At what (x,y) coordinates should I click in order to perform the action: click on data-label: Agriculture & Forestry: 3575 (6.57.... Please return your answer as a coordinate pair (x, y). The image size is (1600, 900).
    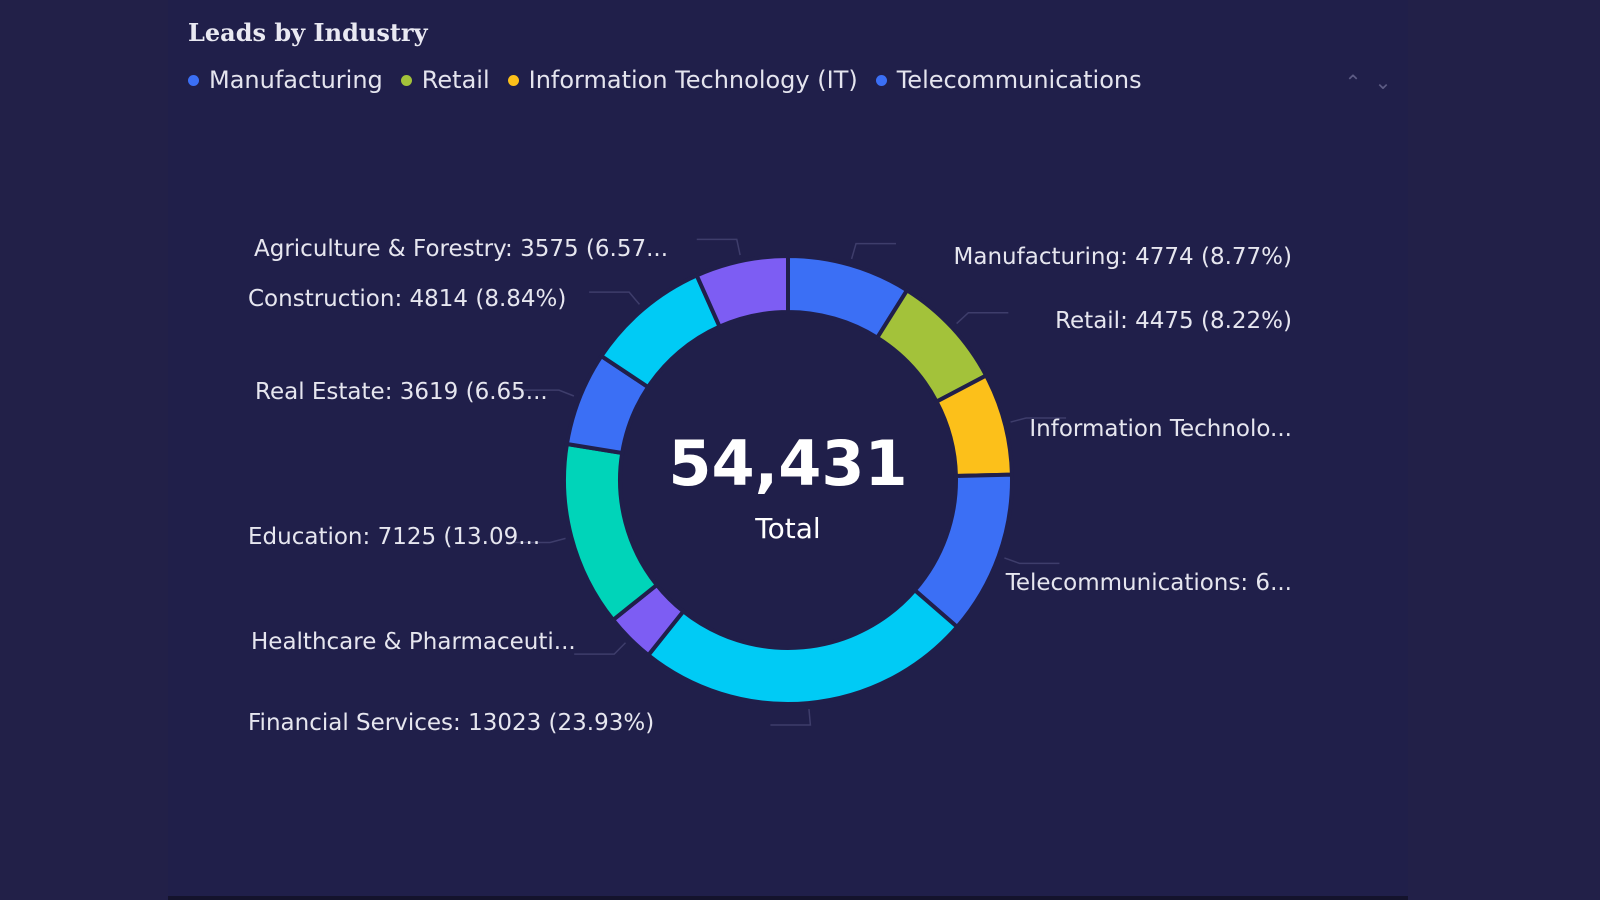
    Looking at the image, I should click on (461, 249).